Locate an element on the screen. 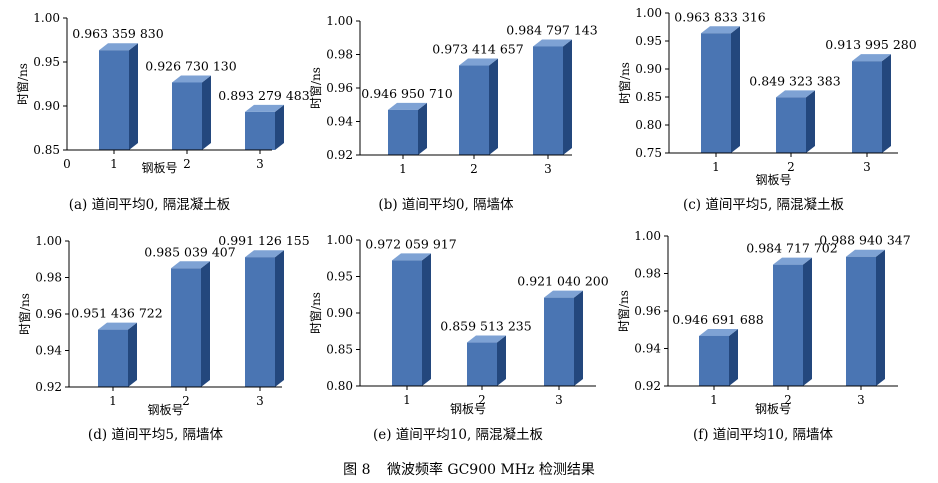 The width and height of the screenshot is (938, 483). data-label: 0.951 436 722 is located at coordinates (116, 313).